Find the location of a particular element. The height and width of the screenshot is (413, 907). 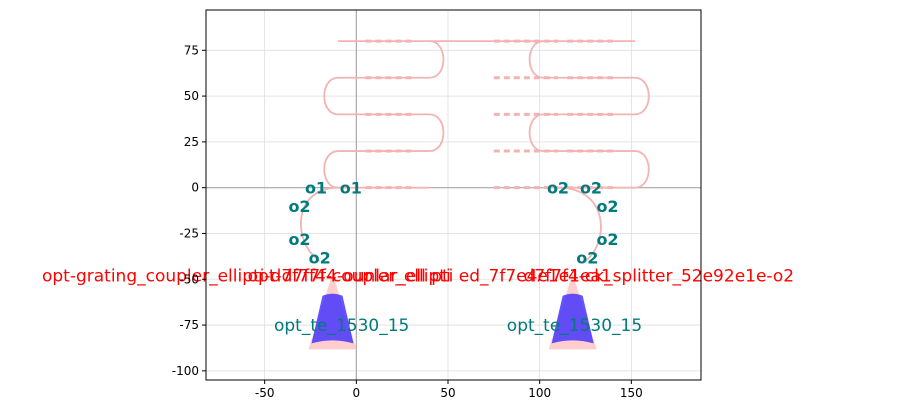

waveguide-left-loop is located at coordinates (319, 224).